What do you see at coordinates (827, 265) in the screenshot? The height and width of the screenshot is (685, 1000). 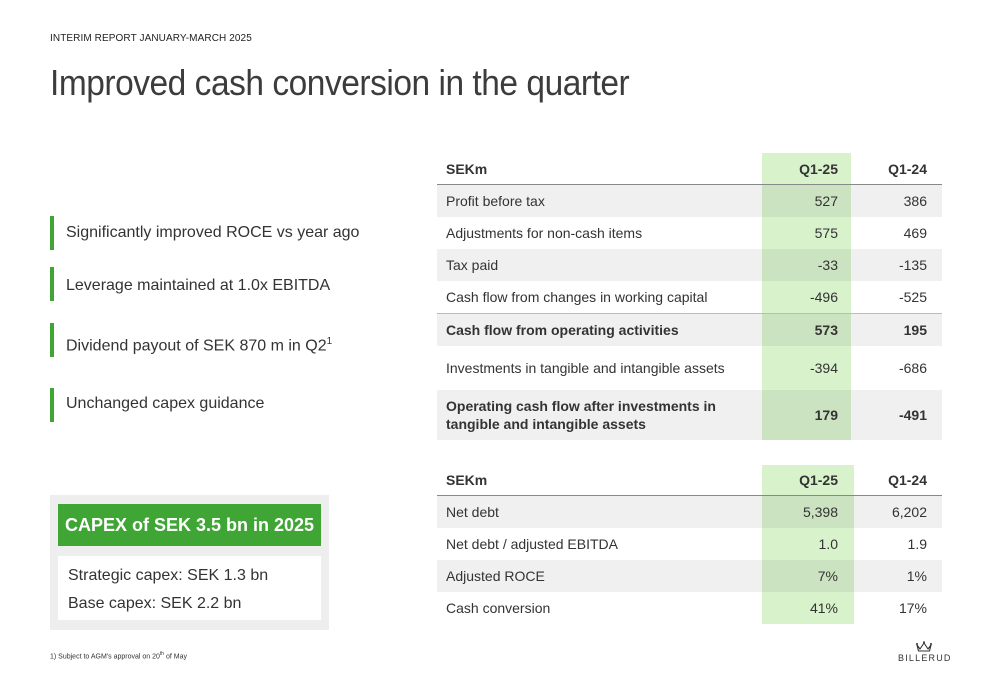 I see `cell-q1-25: -33` at bounding box center [827, 265].